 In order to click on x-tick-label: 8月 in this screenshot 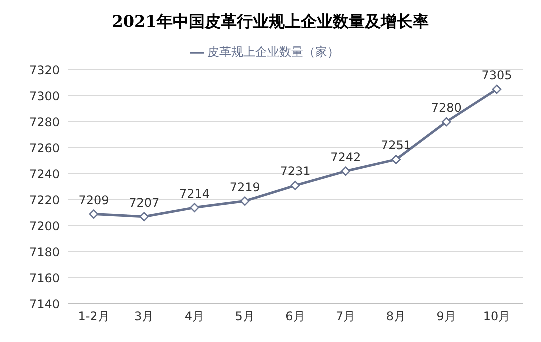, I will do `click(396, 317)`.